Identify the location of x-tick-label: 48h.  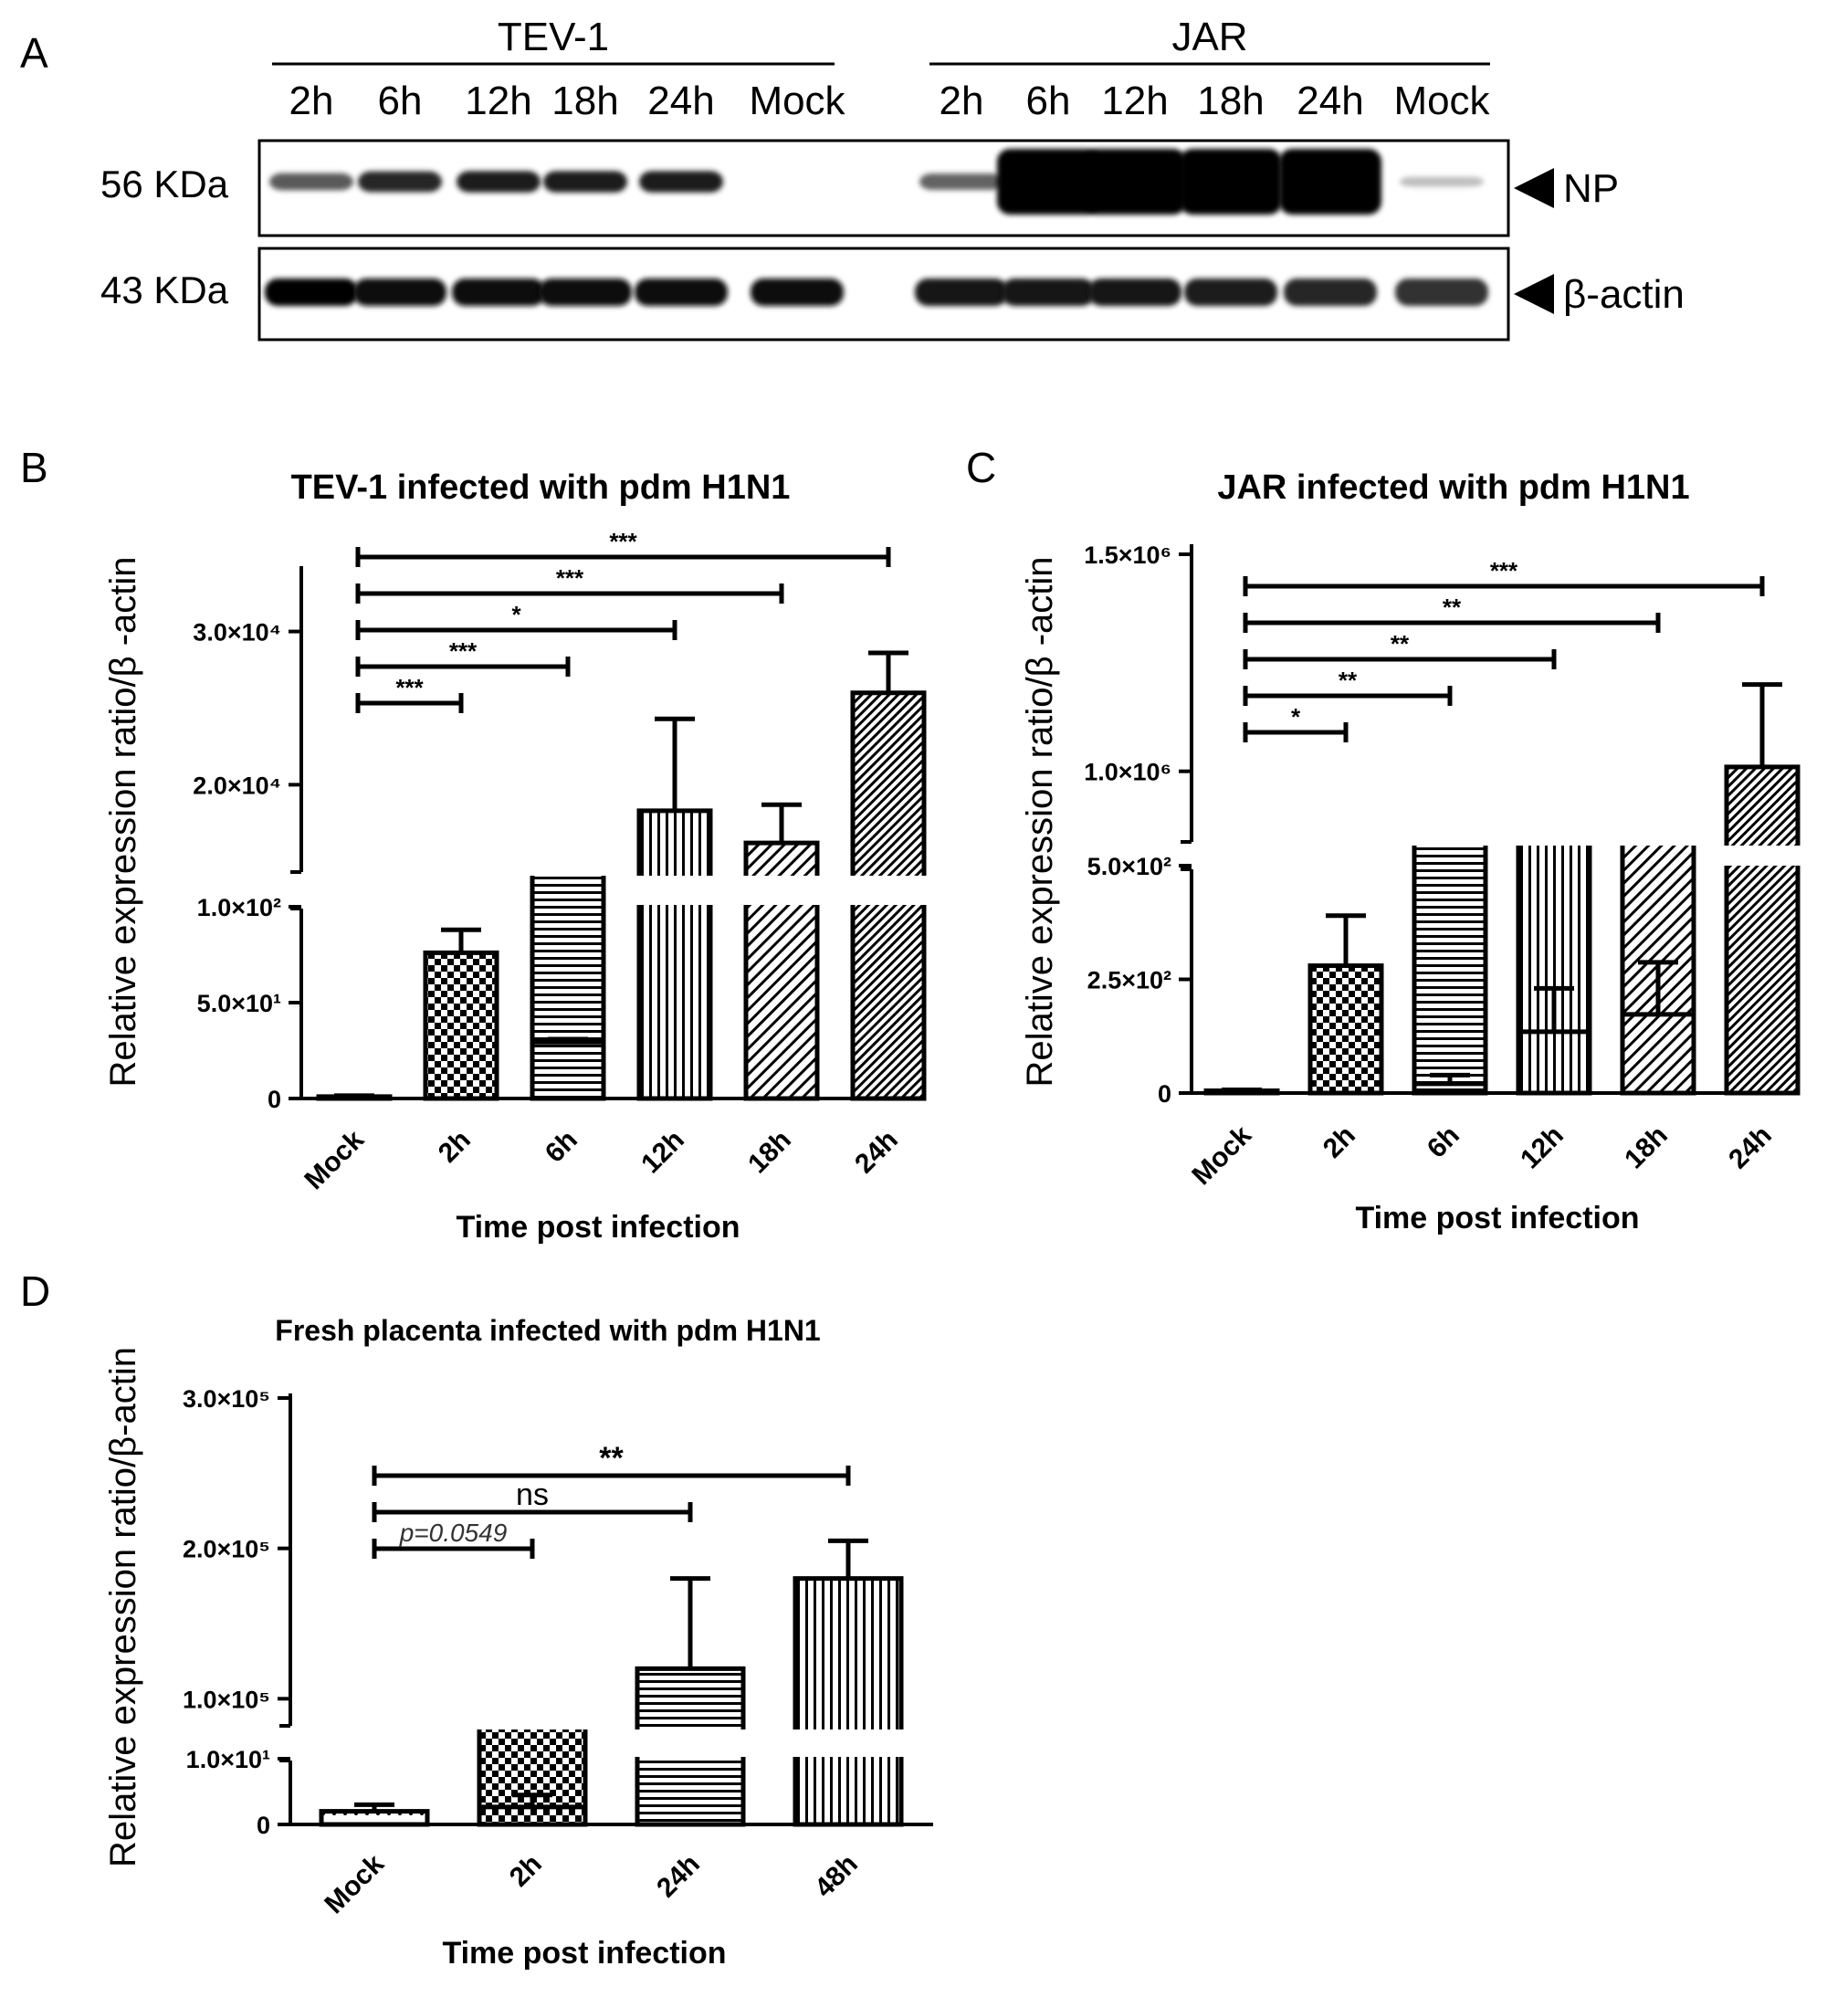
(836, 1877).